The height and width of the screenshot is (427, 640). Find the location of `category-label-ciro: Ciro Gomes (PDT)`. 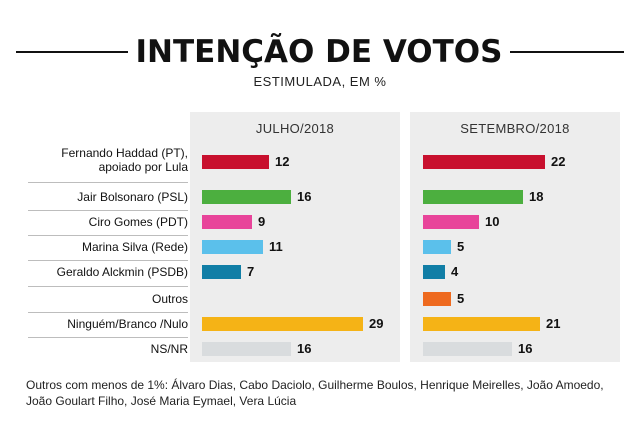

category-label-ciro: Ciro Gomes (PDT) is located at coordinates (138, 222).